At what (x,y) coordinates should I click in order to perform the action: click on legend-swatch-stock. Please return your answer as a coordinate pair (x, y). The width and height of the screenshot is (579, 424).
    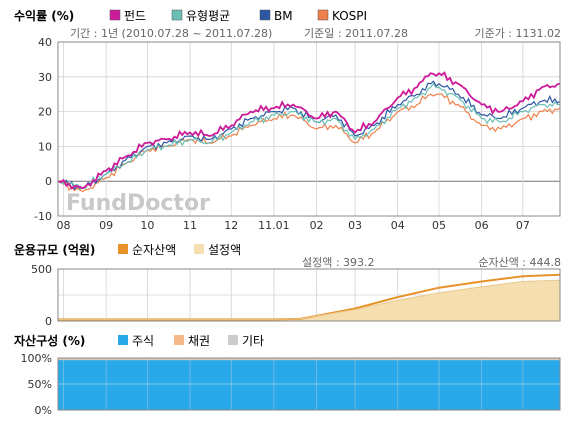
    Looking at the image, I should click on (123, 340).